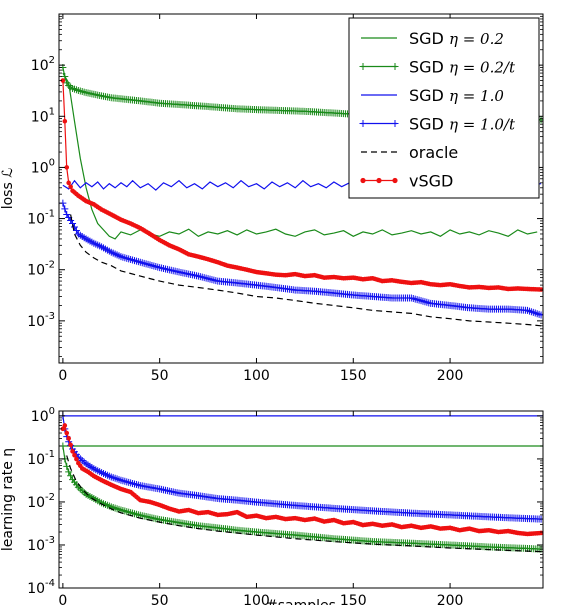  I want to click on legend-item: SGD η = 1.0, so click(432, 95).